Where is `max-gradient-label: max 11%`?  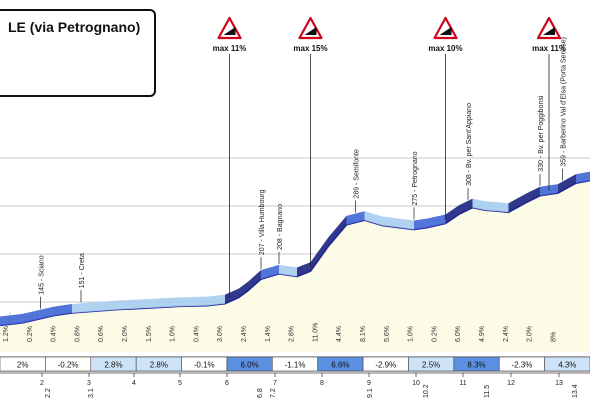
max-gradient-label: max 11% is located at coordinates (230, 48).